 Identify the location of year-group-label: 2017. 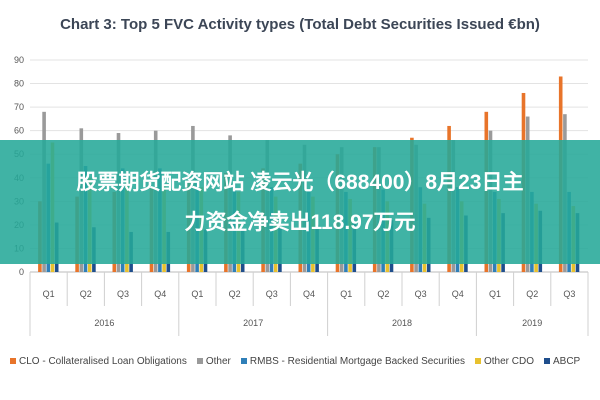
(253, 323).